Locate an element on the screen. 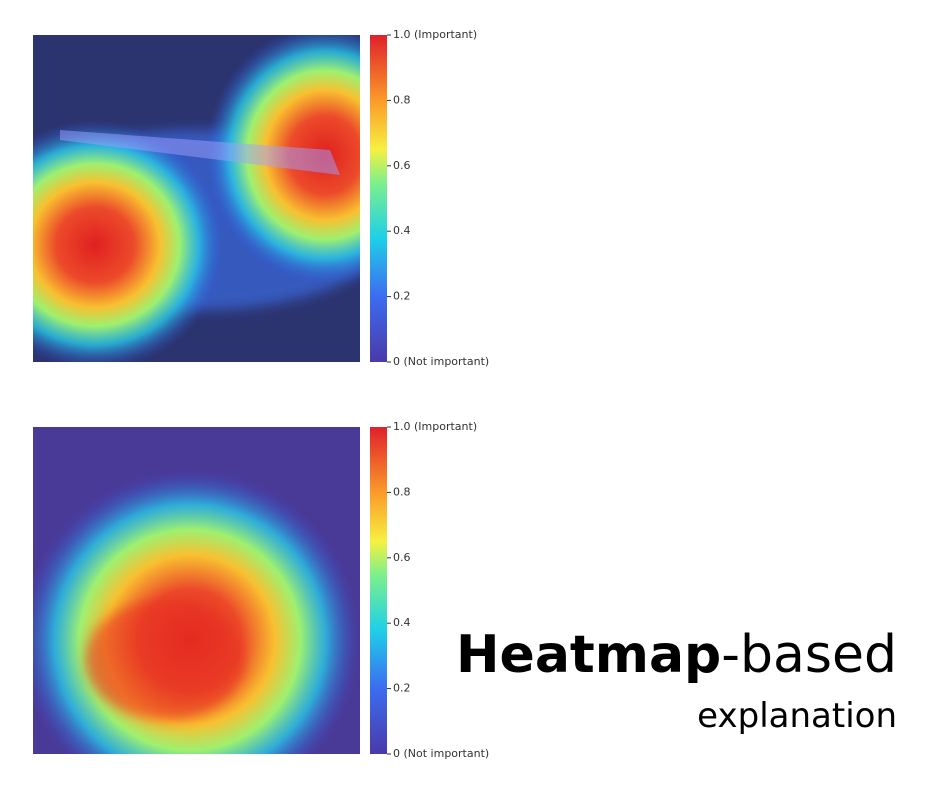  caption-bold: Heatmap is located at coordinates (588, 655).